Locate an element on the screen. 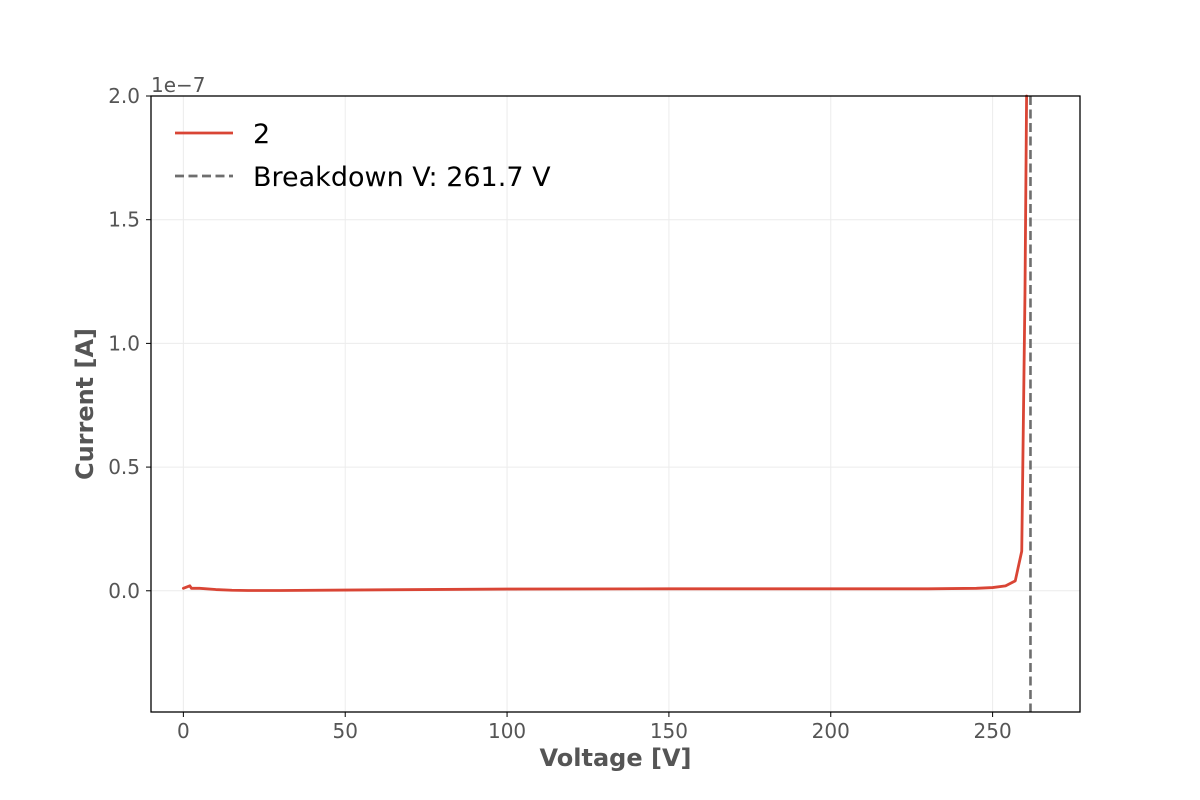 This screenshot has height=800, width=1200. y-tick-label: 1.0 is located at coordinates (124, 343).